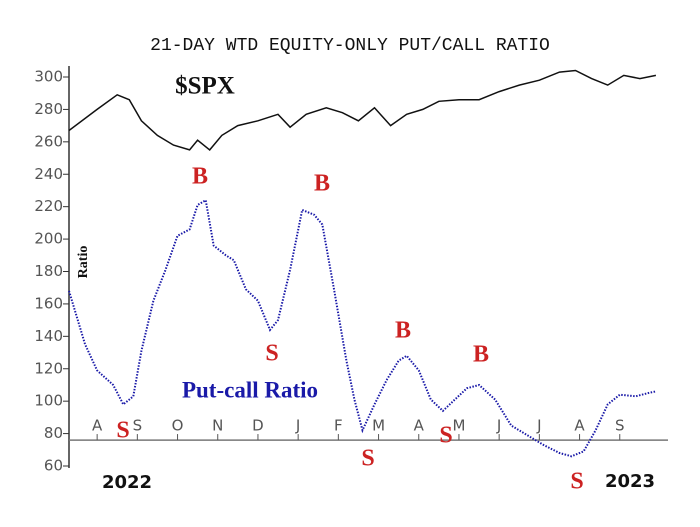 The width and height of the screenshot is (700, 527). Describe the element at coordinates (338, 426) in the screenshot. I see `x-tick-label: F` at that location.